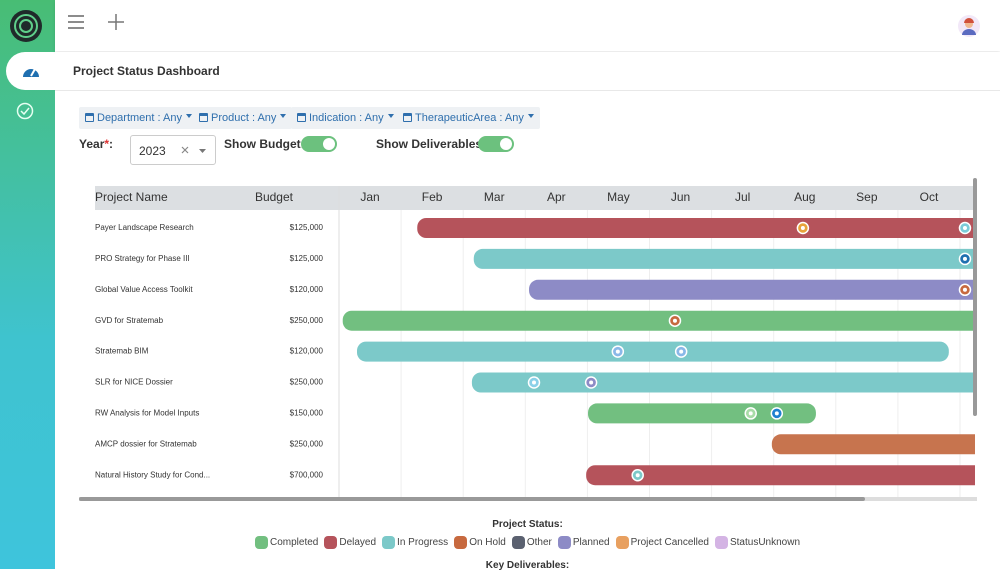 Image resolution: width=1000 pixels, height=571 pixels. I want to click on project-name: GVD for Stratemab, so click(129, 320).